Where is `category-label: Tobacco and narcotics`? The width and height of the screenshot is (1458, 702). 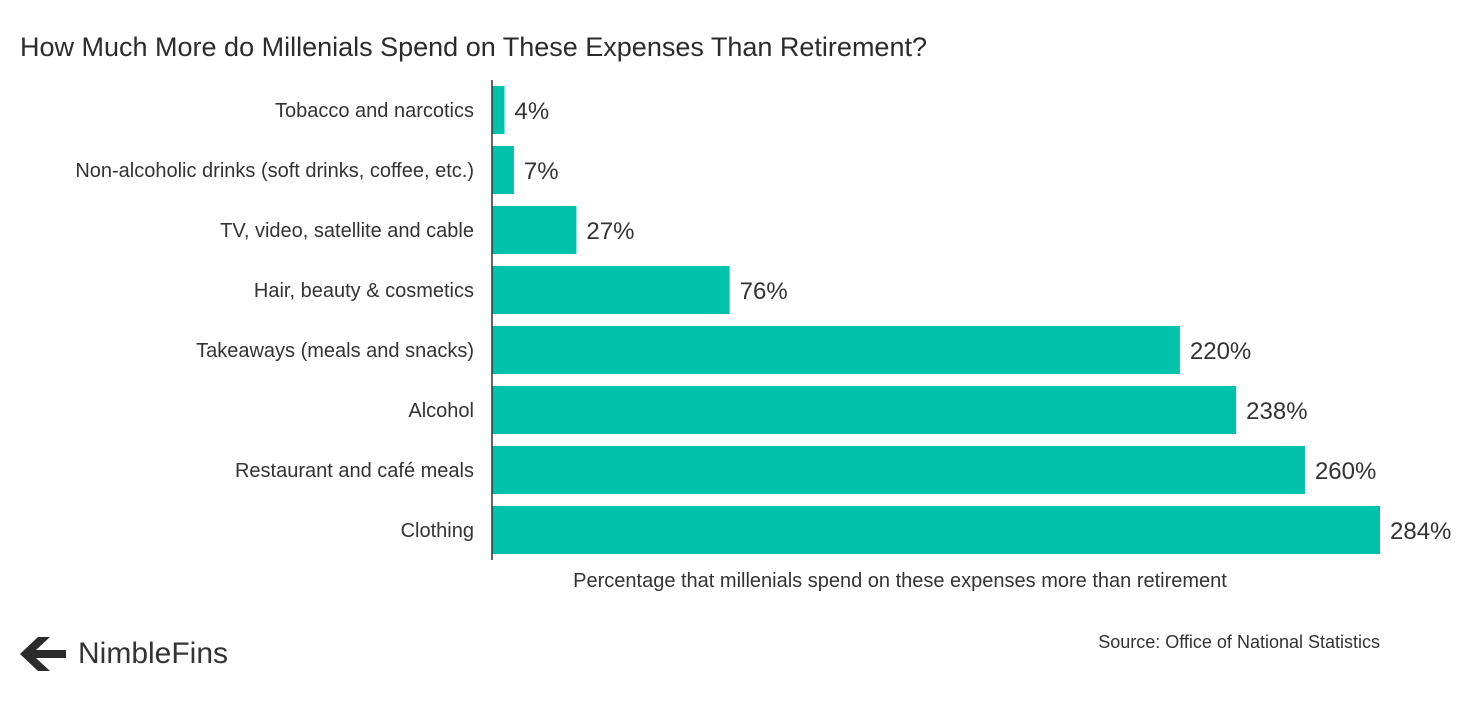
category-label: Tobacco and narcotics is located at coordinates (374, 111).